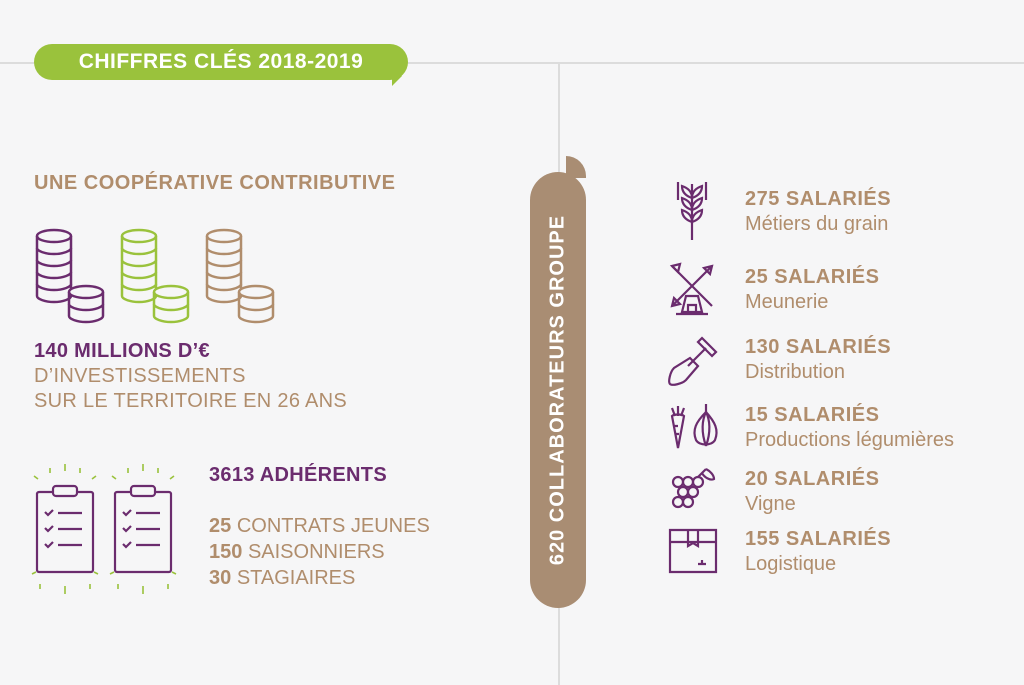 The image size is (1024, 685). Describe the element at coordinates (795, 372) in the screenshot. I see `employee-label: Distribution` at that location.